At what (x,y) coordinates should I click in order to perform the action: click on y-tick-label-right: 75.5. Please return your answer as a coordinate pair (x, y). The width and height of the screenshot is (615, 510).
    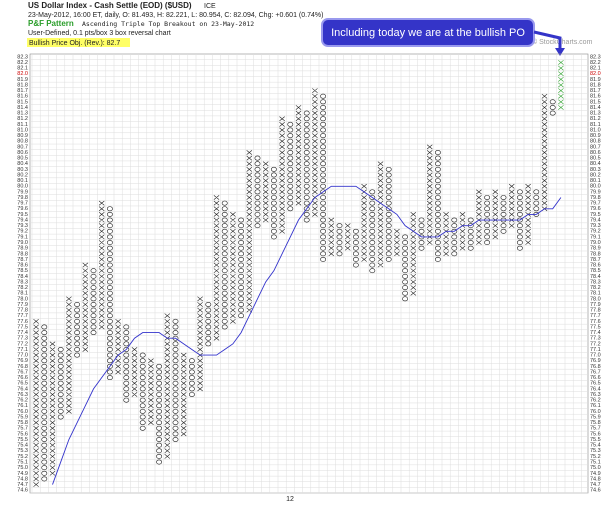
    Looking at the image, I should click on (595, 440).